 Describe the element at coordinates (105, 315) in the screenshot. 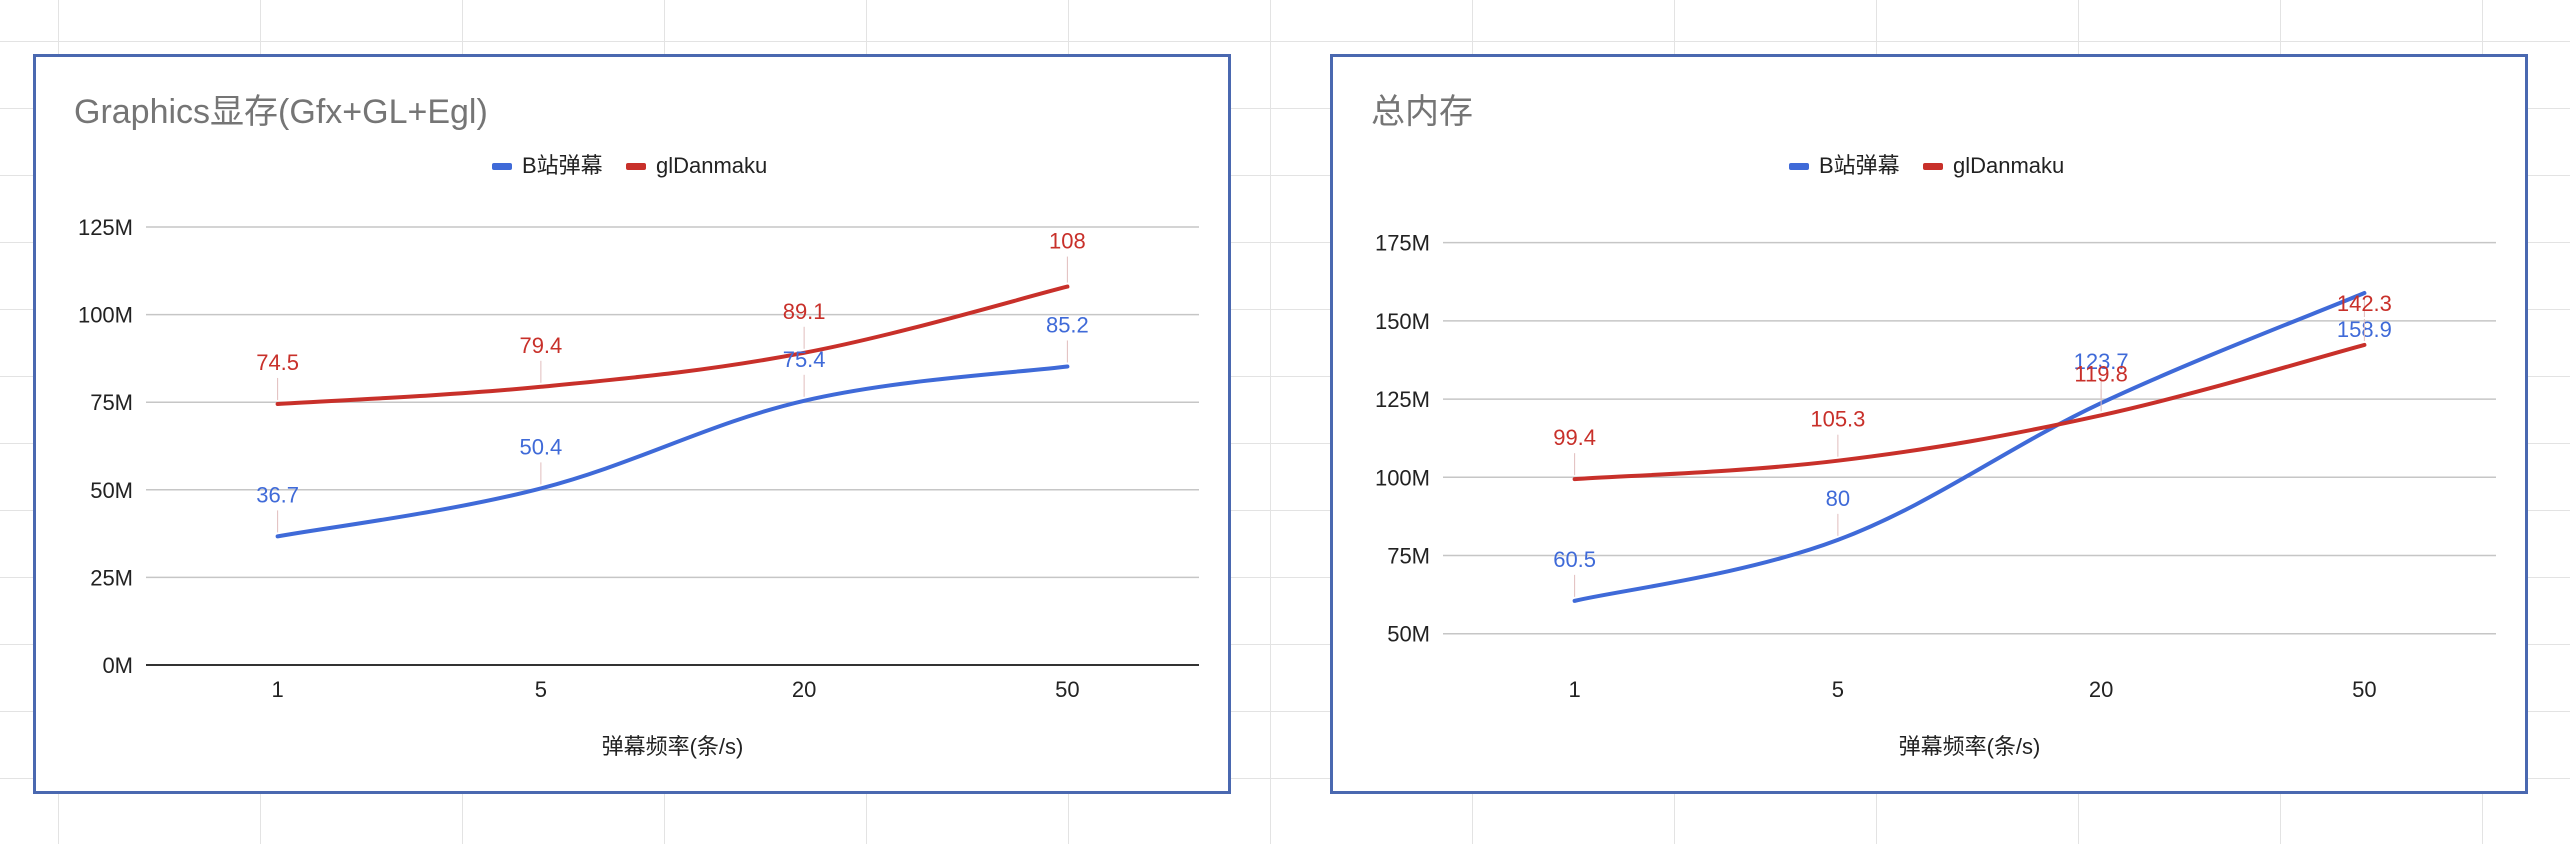

I see `y-tick-label-4: 100M` at that location.